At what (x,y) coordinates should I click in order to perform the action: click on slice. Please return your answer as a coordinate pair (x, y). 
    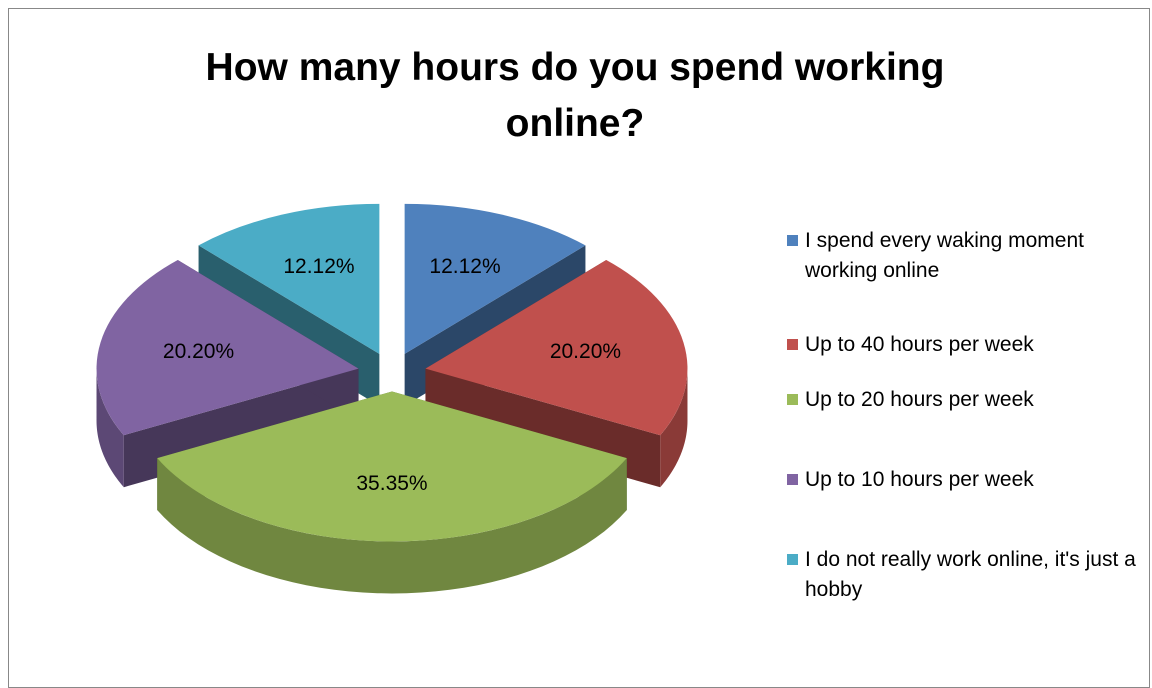
    Looking at the image, I should click on (392, 492).